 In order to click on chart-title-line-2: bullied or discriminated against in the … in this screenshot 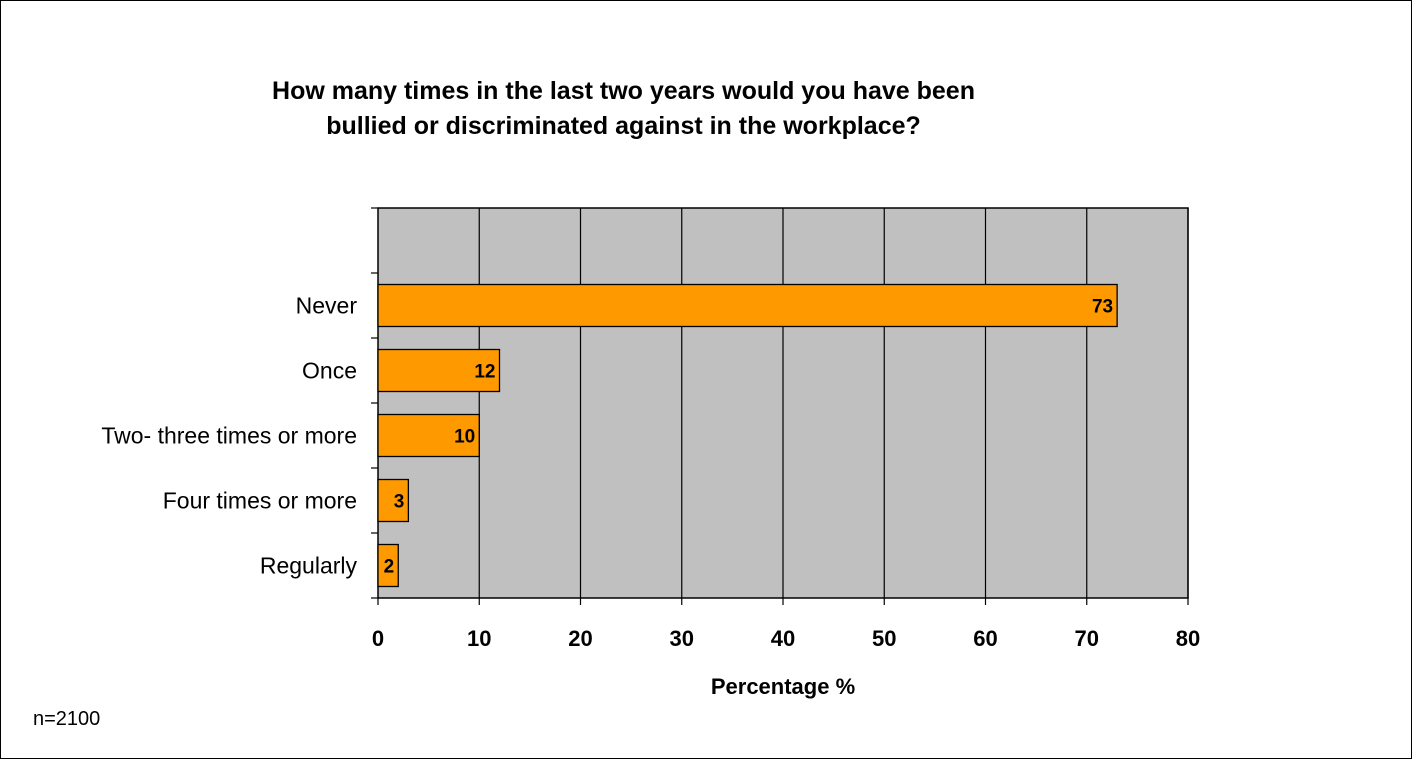, I will do `click(623, 126)`.